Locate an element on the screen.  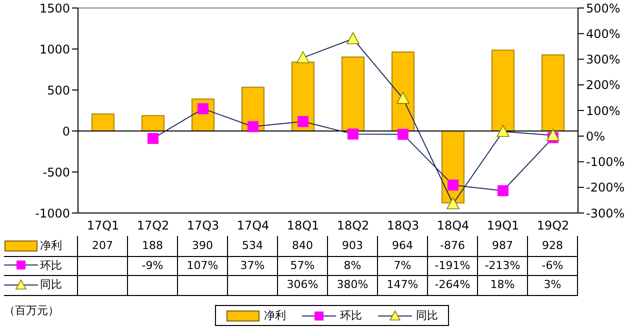
x-tick-label: 18Q3 is located at coordinates (403, 225).